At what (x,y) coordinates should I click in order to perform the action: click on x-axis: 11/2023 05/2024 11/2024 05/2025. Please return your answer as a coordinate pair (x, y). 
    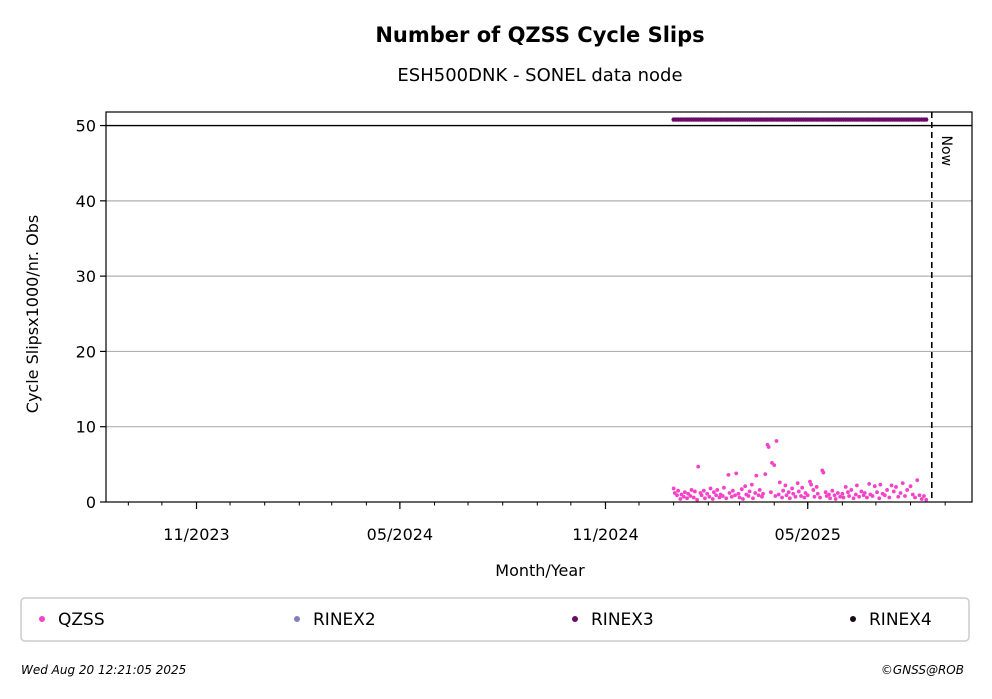
    Looking at the image, I should click on (536, 523).